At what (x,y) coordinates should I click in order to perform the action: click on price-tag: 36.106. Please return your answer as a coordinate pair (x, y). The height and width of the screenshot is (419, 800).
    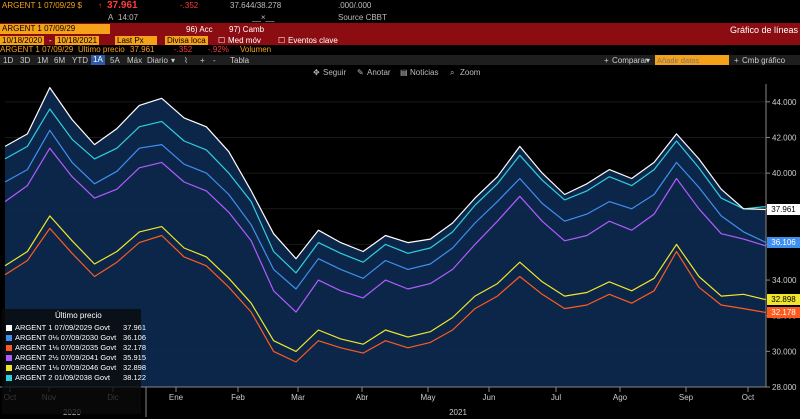
    Looking at the image, I should click on (783, 243).